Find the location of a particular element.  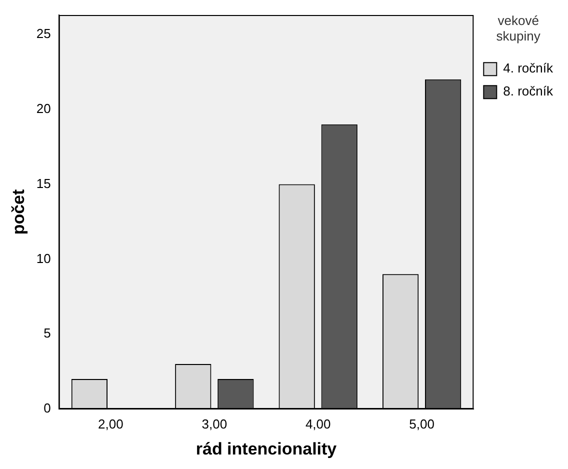

y-tick-label: 10 is located at coordinates (43, 258).